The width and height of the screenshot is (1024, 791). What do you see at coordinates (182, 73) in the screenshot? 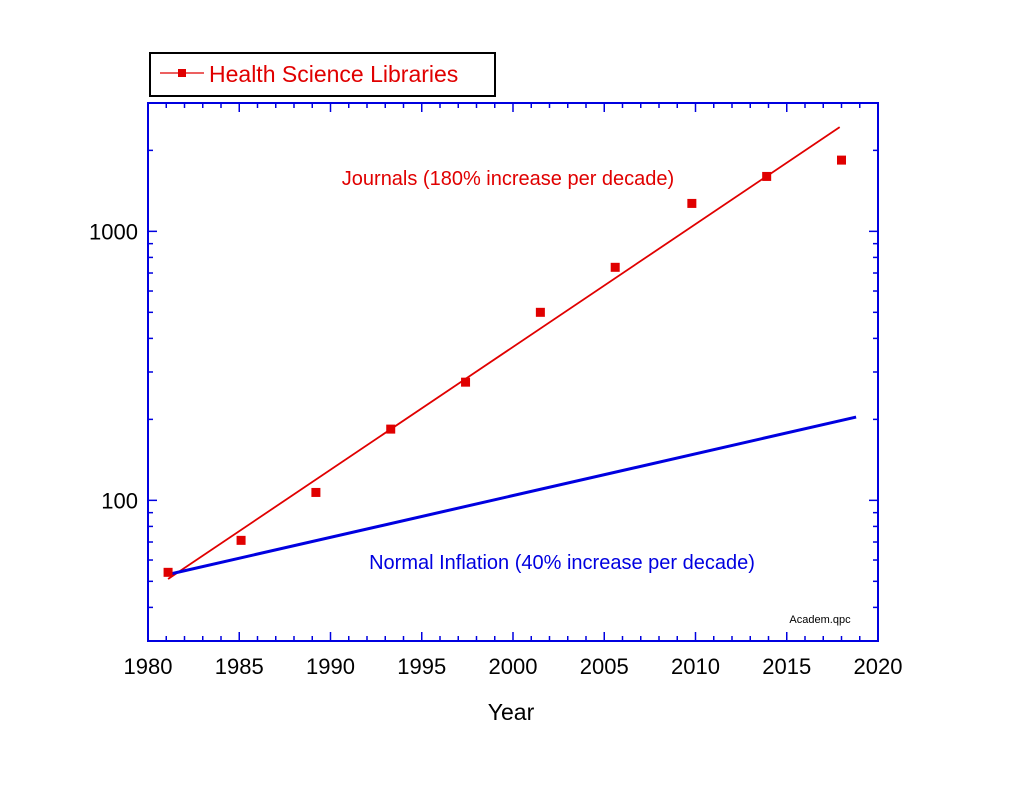
I see `legend-marker` at bounding box center [182, 73].